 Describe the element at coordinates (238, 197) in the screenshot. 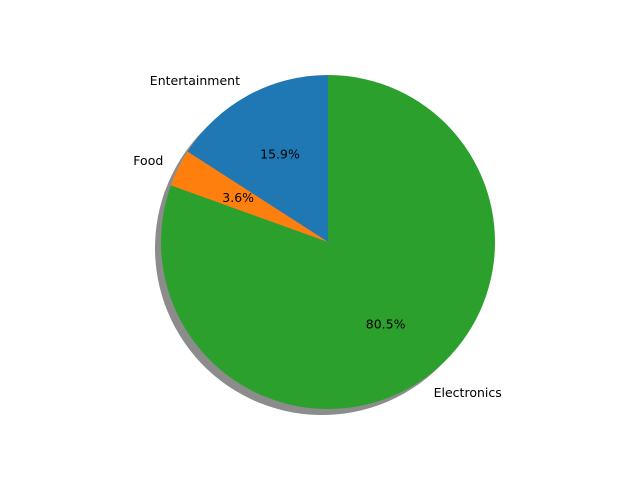

I see `percent-label-food: 3.6%` at that location.